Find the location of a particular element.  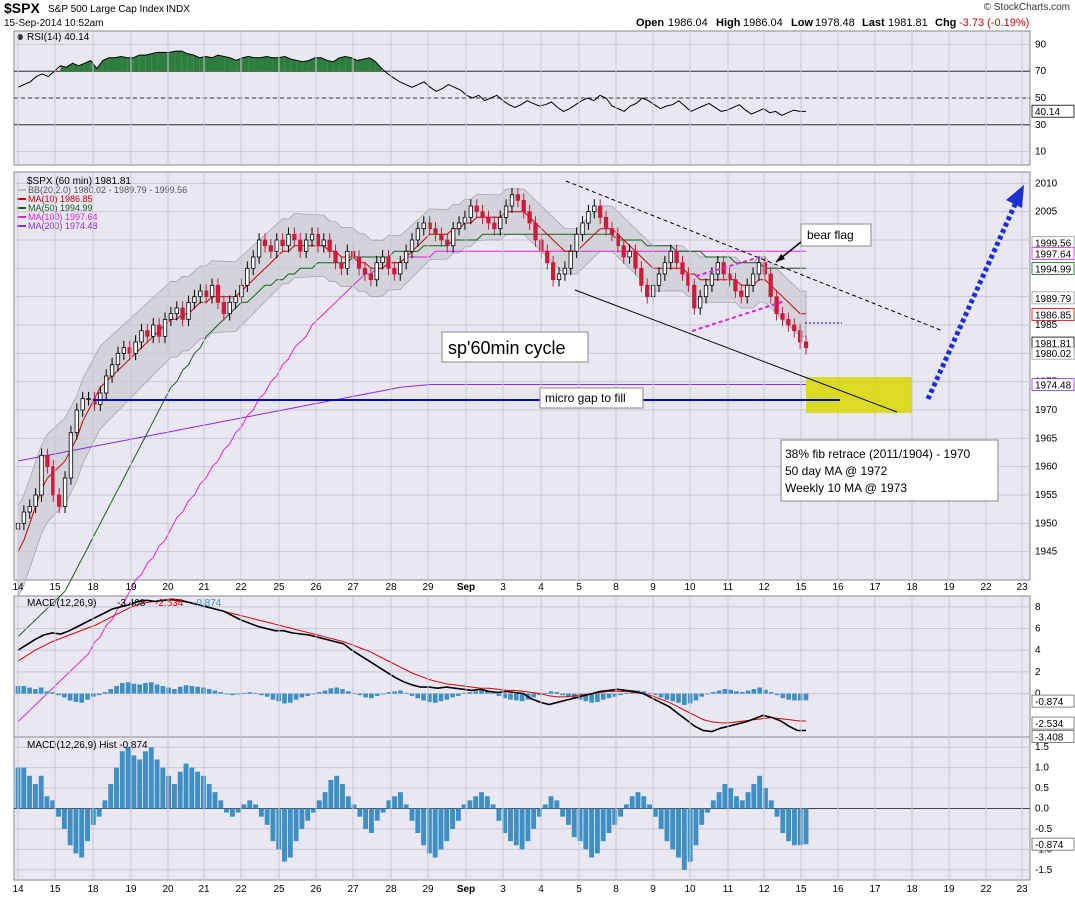

price-y-tick: 2010 is located at coordinates (1046, 183).